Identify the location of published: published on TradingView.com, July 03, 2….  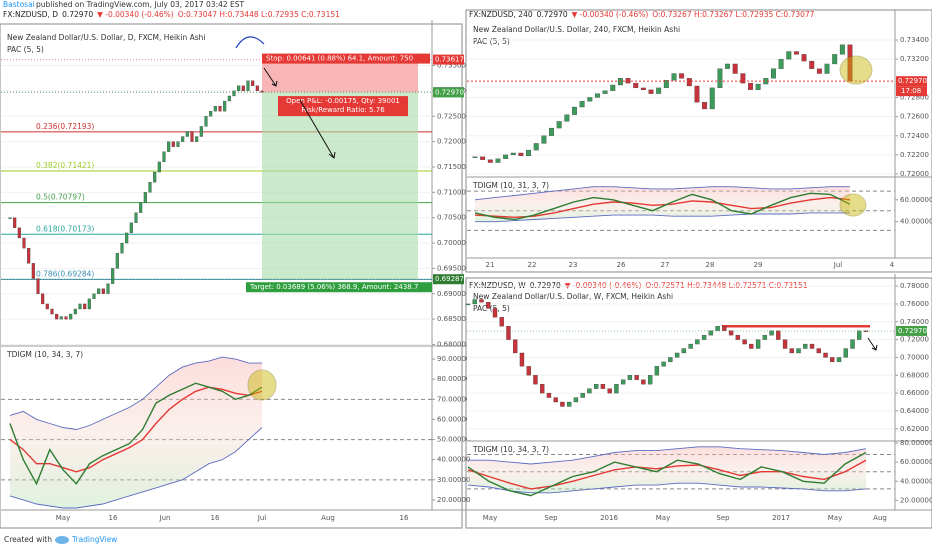
(140, 4).